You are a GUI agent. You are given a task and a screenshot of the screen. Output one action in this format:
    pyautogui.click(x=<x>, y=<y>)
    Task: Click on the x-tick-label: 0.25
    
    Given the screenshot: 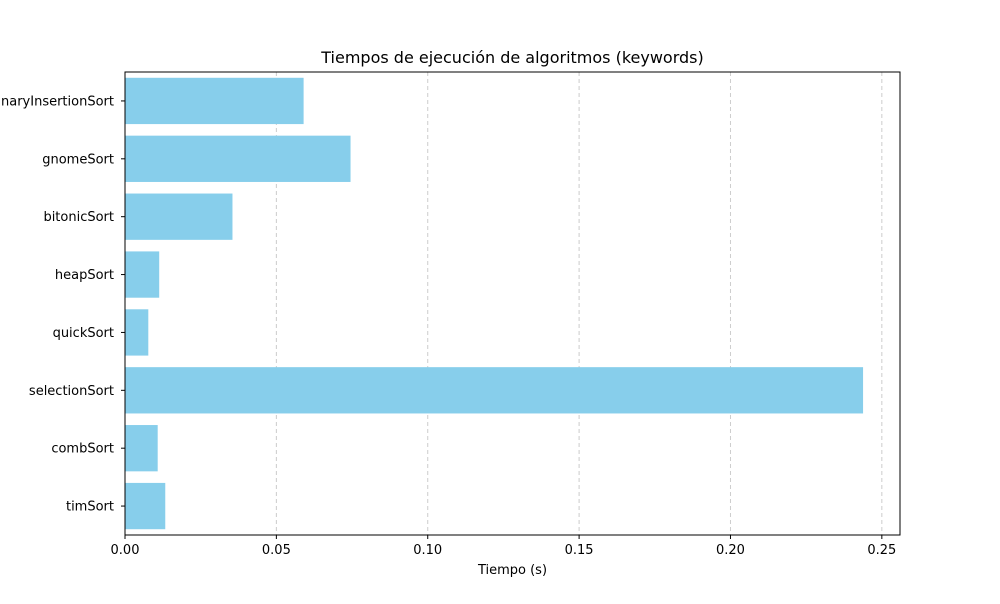 What is the action you would take?
    pyautogui.click(x=881, y=550)
    